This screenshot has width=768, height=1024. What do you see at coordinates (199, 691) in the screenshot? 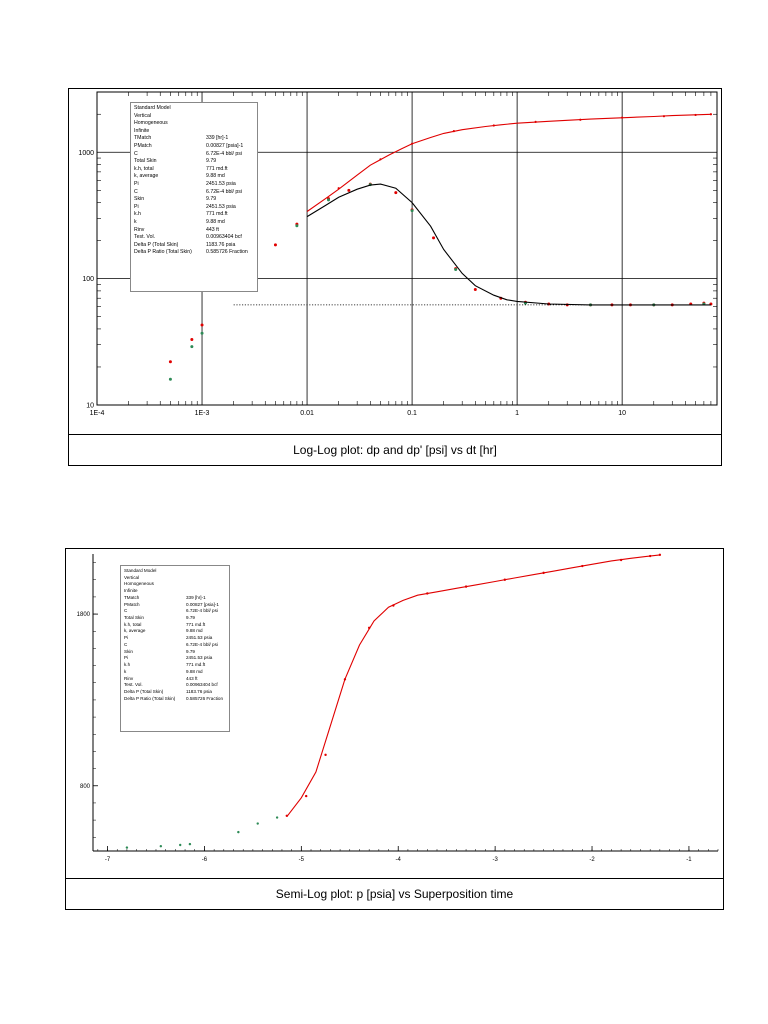
I see `info-value: 1183.76 psia` at bounding box center [199, 691].